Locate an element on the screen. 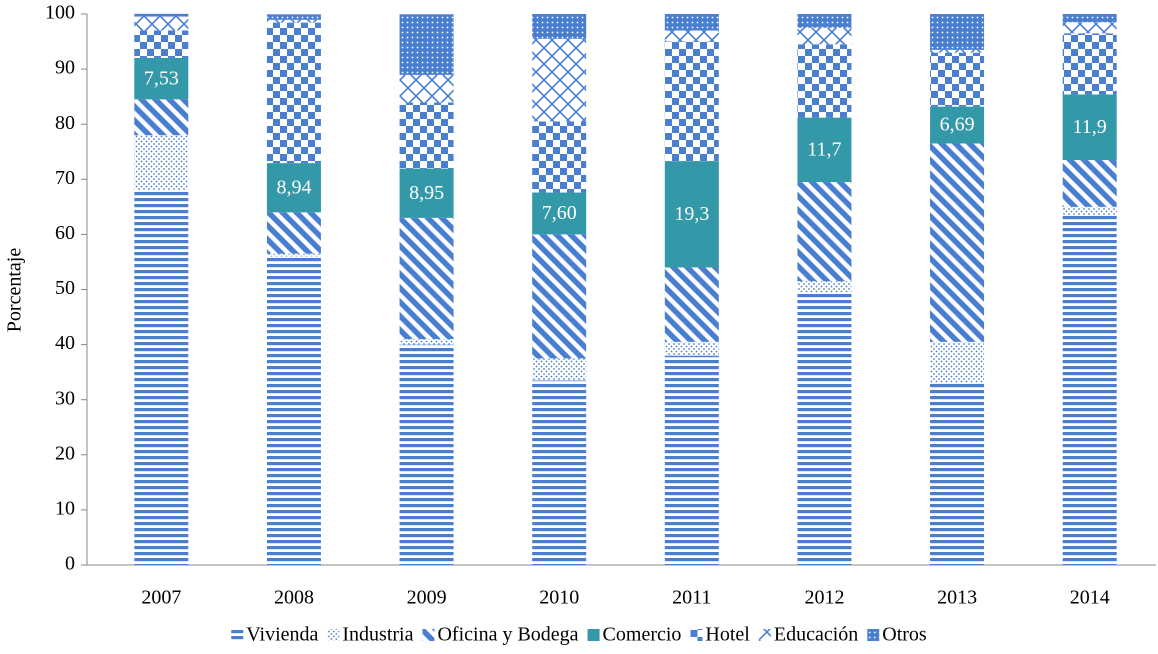 This screenshot has height=654, width=1158. x-tick-label: 2011 is located at coordinates (691, 598).